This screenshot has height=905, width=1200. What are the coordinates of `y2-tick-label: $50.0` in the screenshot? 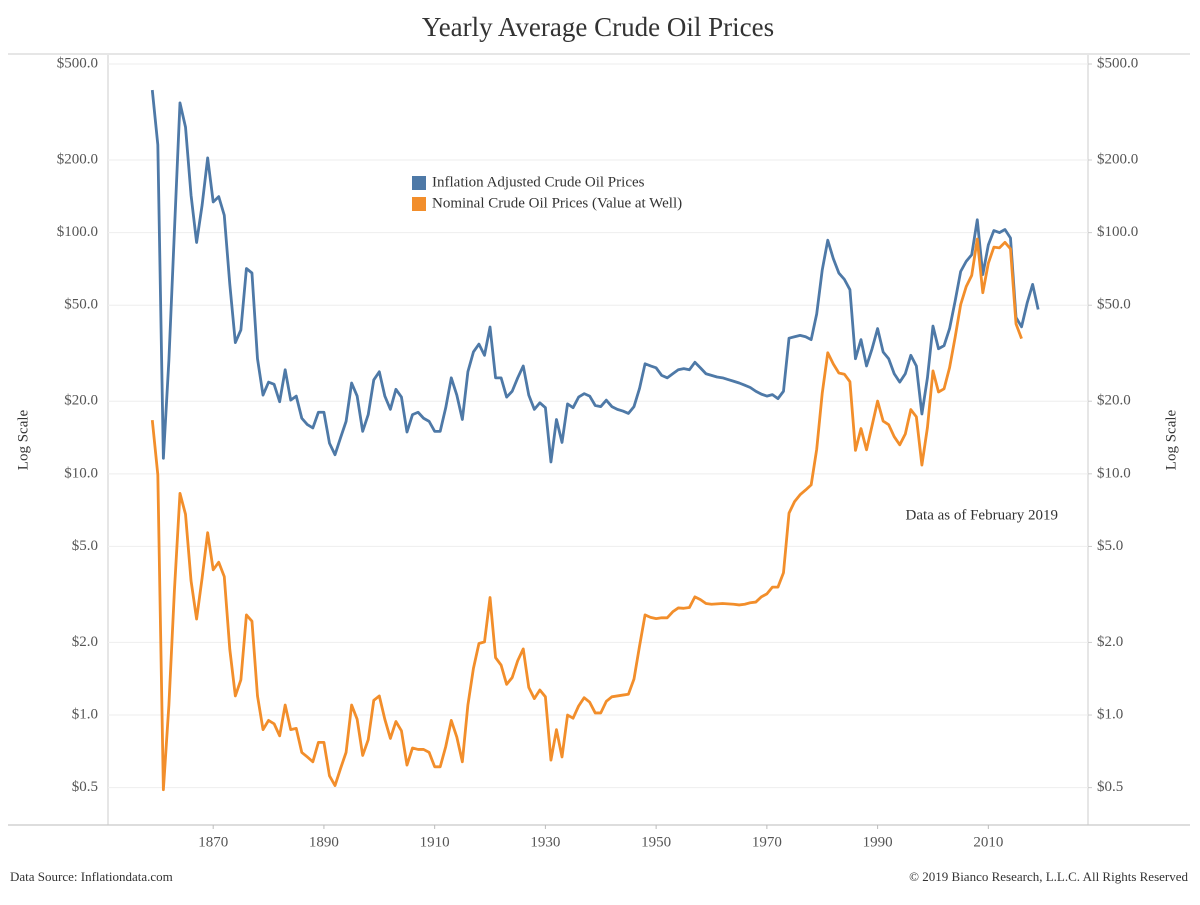 It's located at (1114, 305).